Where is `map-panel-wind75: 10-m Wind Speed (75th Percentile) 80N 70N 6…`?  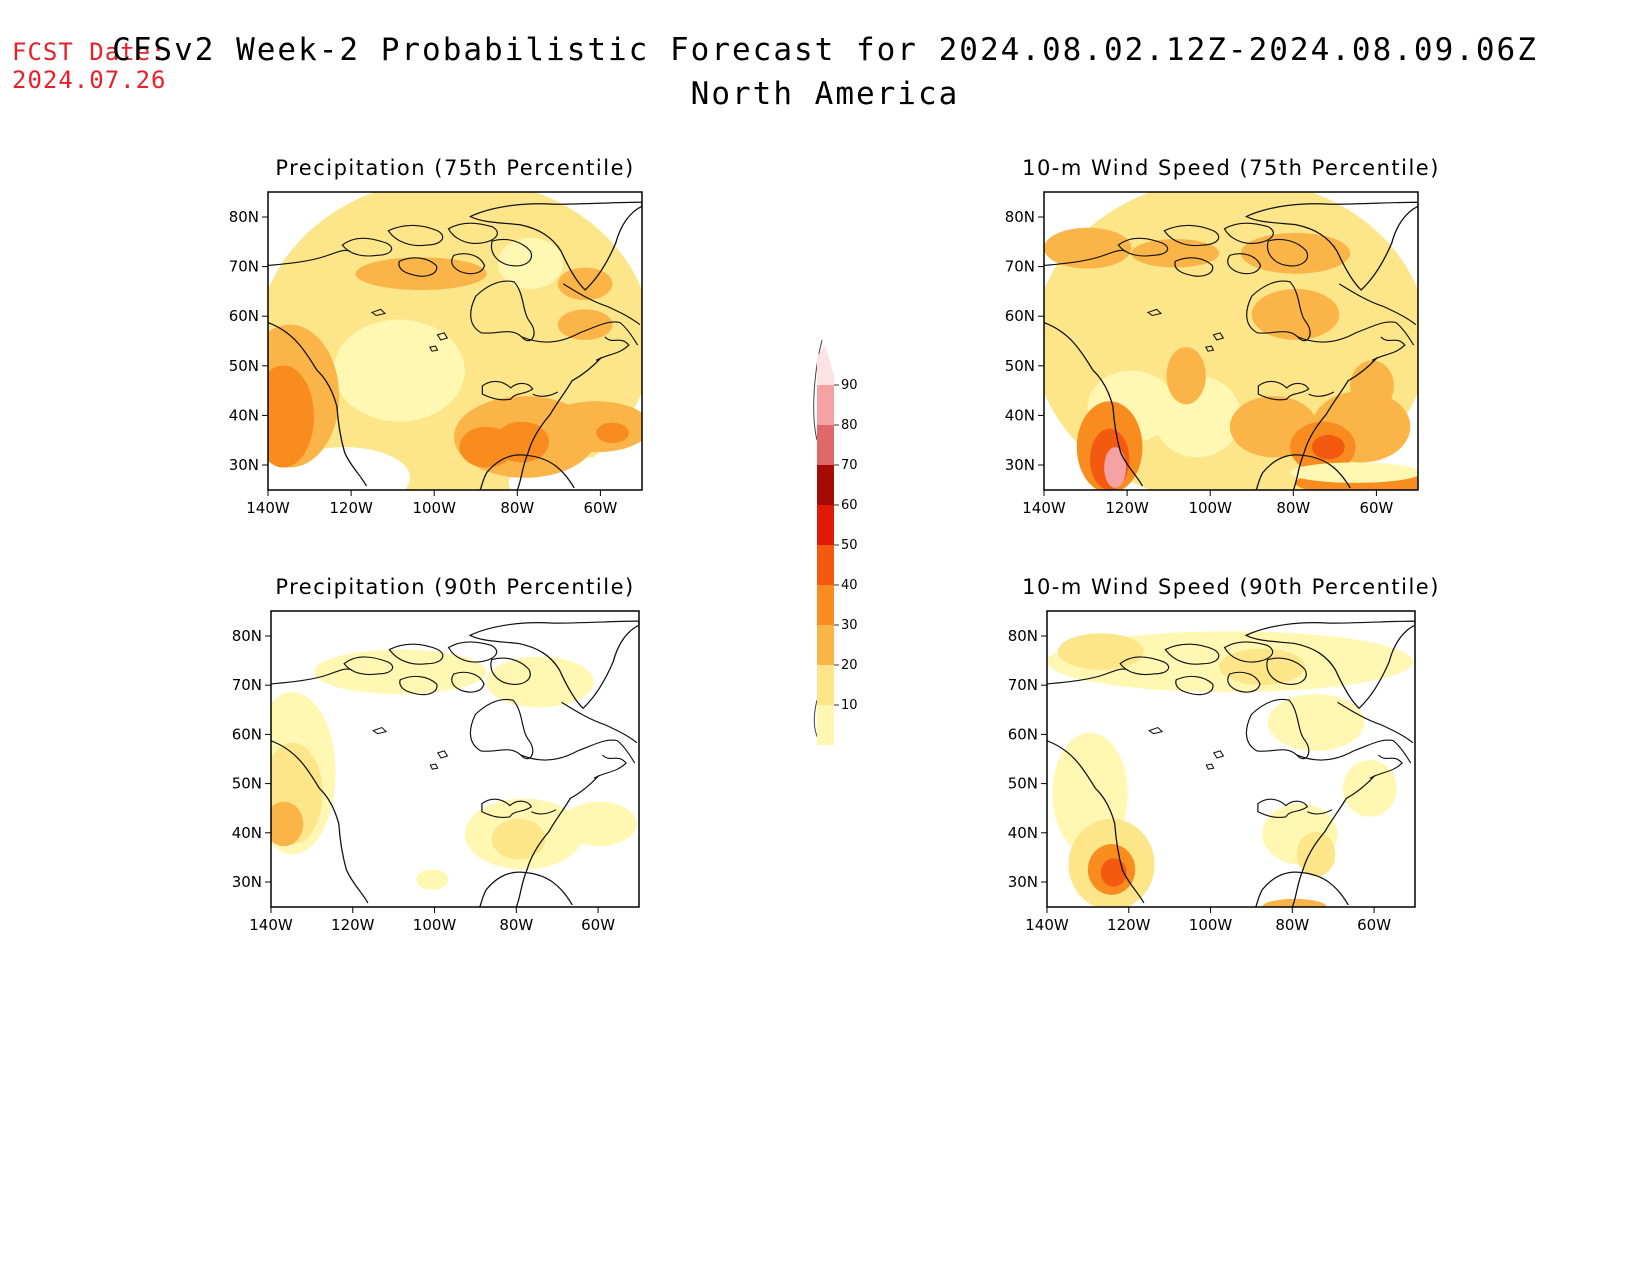 map-panel-wind75: 10-m Wind Speed (75th Percentile) 80N 70N 6… is located at coordinates (1222, 336).